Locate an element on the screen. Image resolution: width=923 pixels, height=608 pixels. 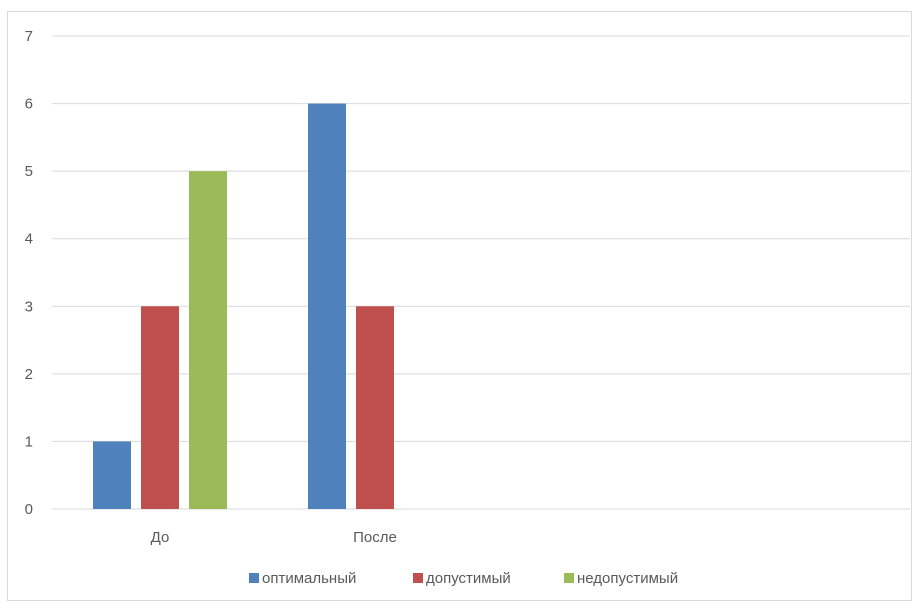
y-tick-label: 1 is located at coordinates (29, 441).